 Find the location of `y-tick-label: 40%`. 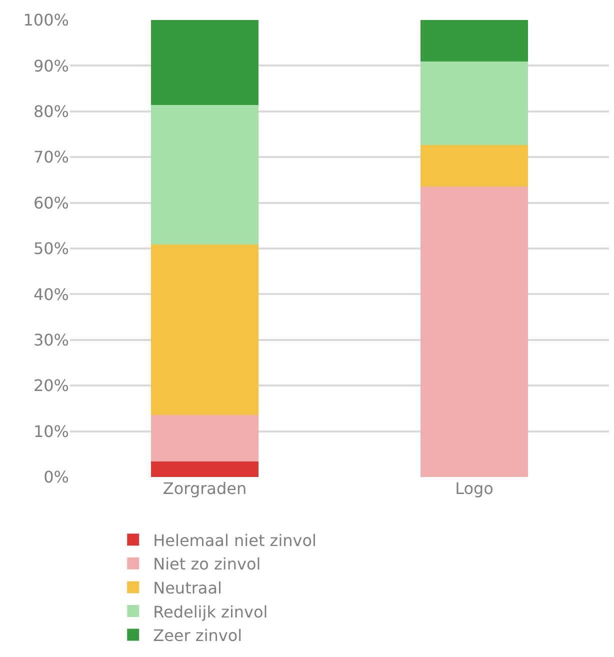

y-tick-label: 40% is located at coordinates (51, 294).